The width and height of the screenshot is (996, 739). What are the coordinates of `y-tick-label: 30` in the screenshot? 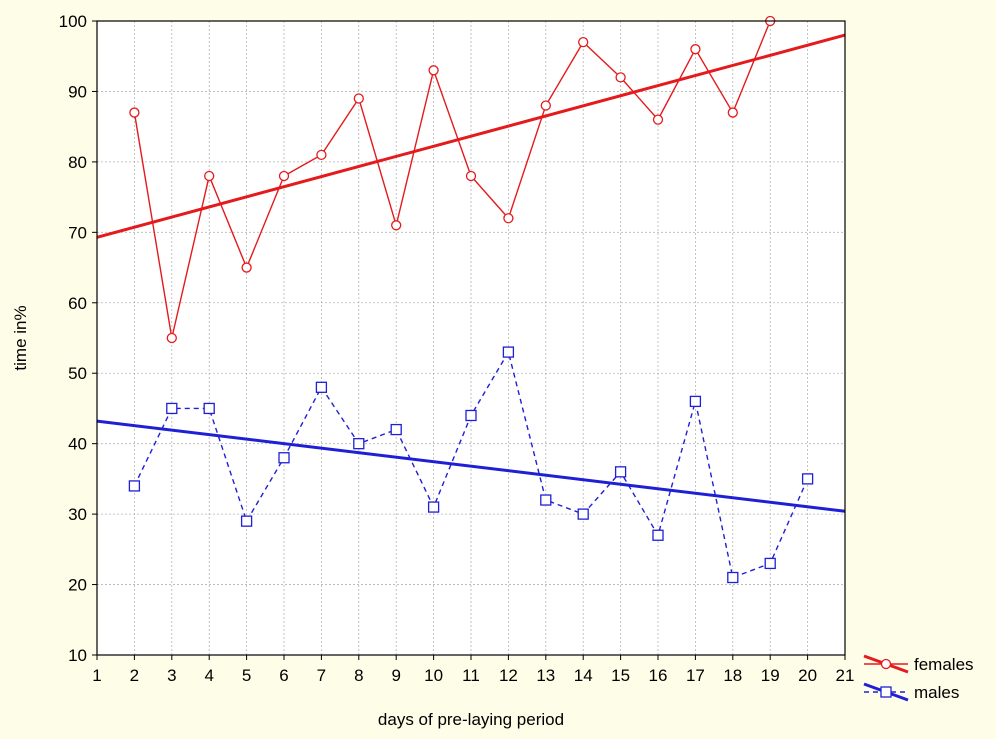 It's located at (77, 514).